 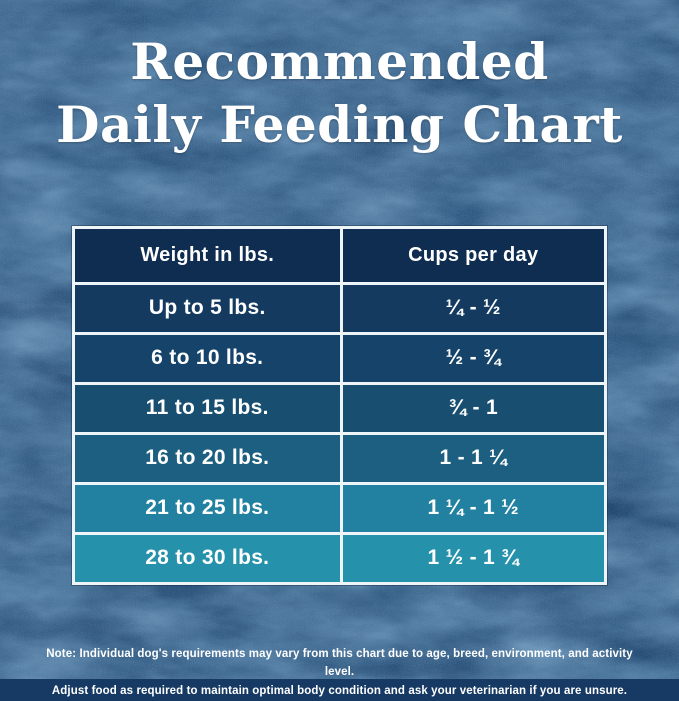 I want to click on table-row: 28 to 30 lbs. 1 ½ - 1 ¾, so click(x=339, y=557).